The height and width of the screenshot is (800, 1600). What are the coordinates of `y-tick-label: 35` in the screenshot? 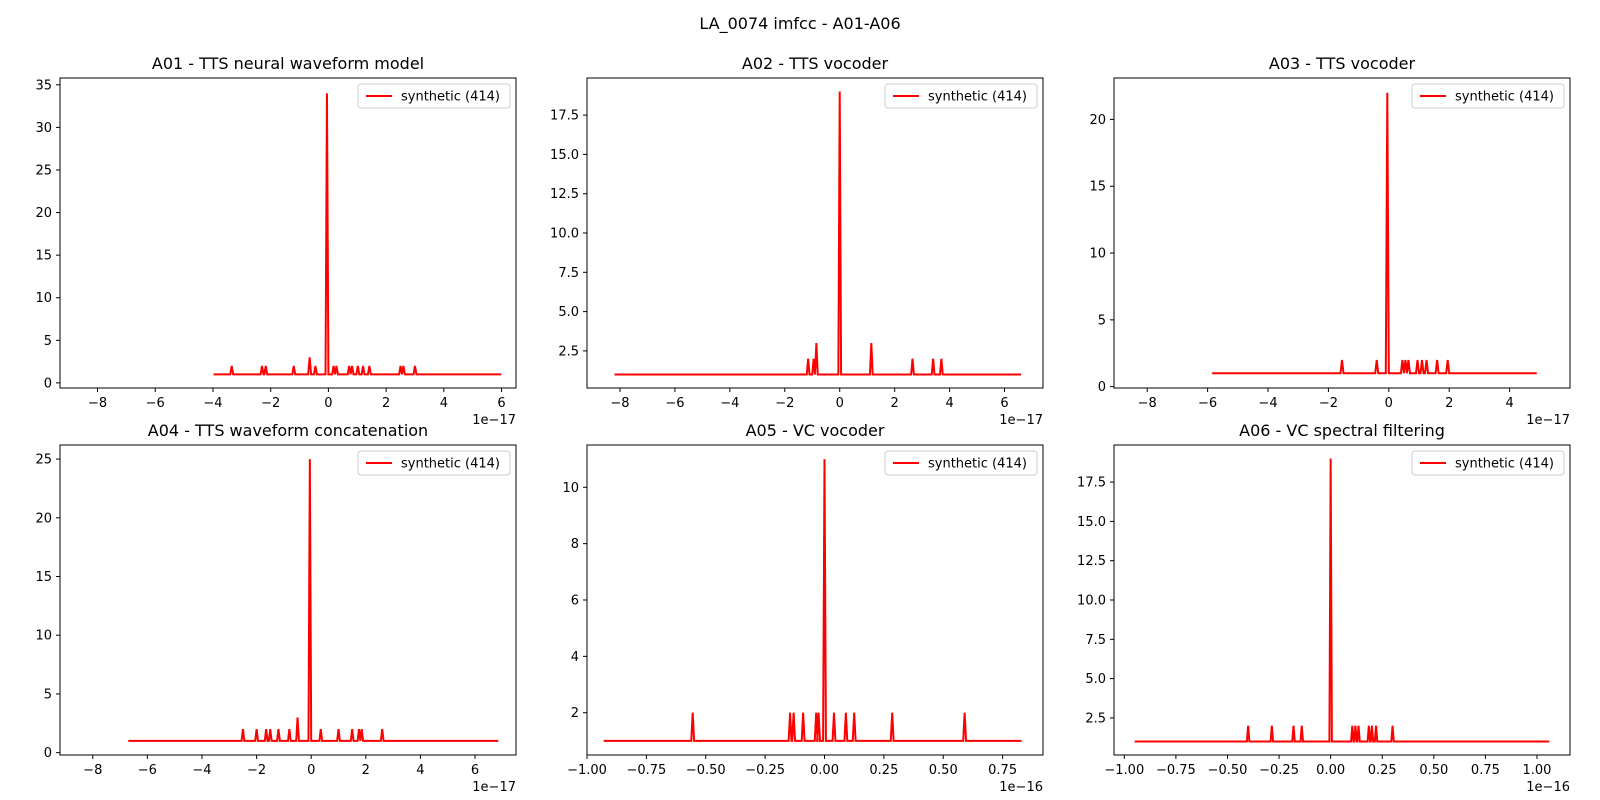 It's located at (43, 85).